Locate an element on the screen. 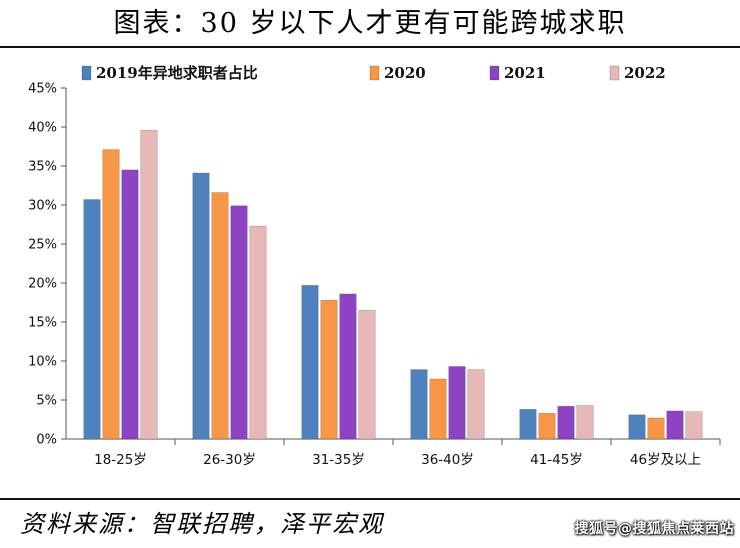 The image size is (740, 548). x-category-label: 26-30岁 is located at coordinates (229, 460).